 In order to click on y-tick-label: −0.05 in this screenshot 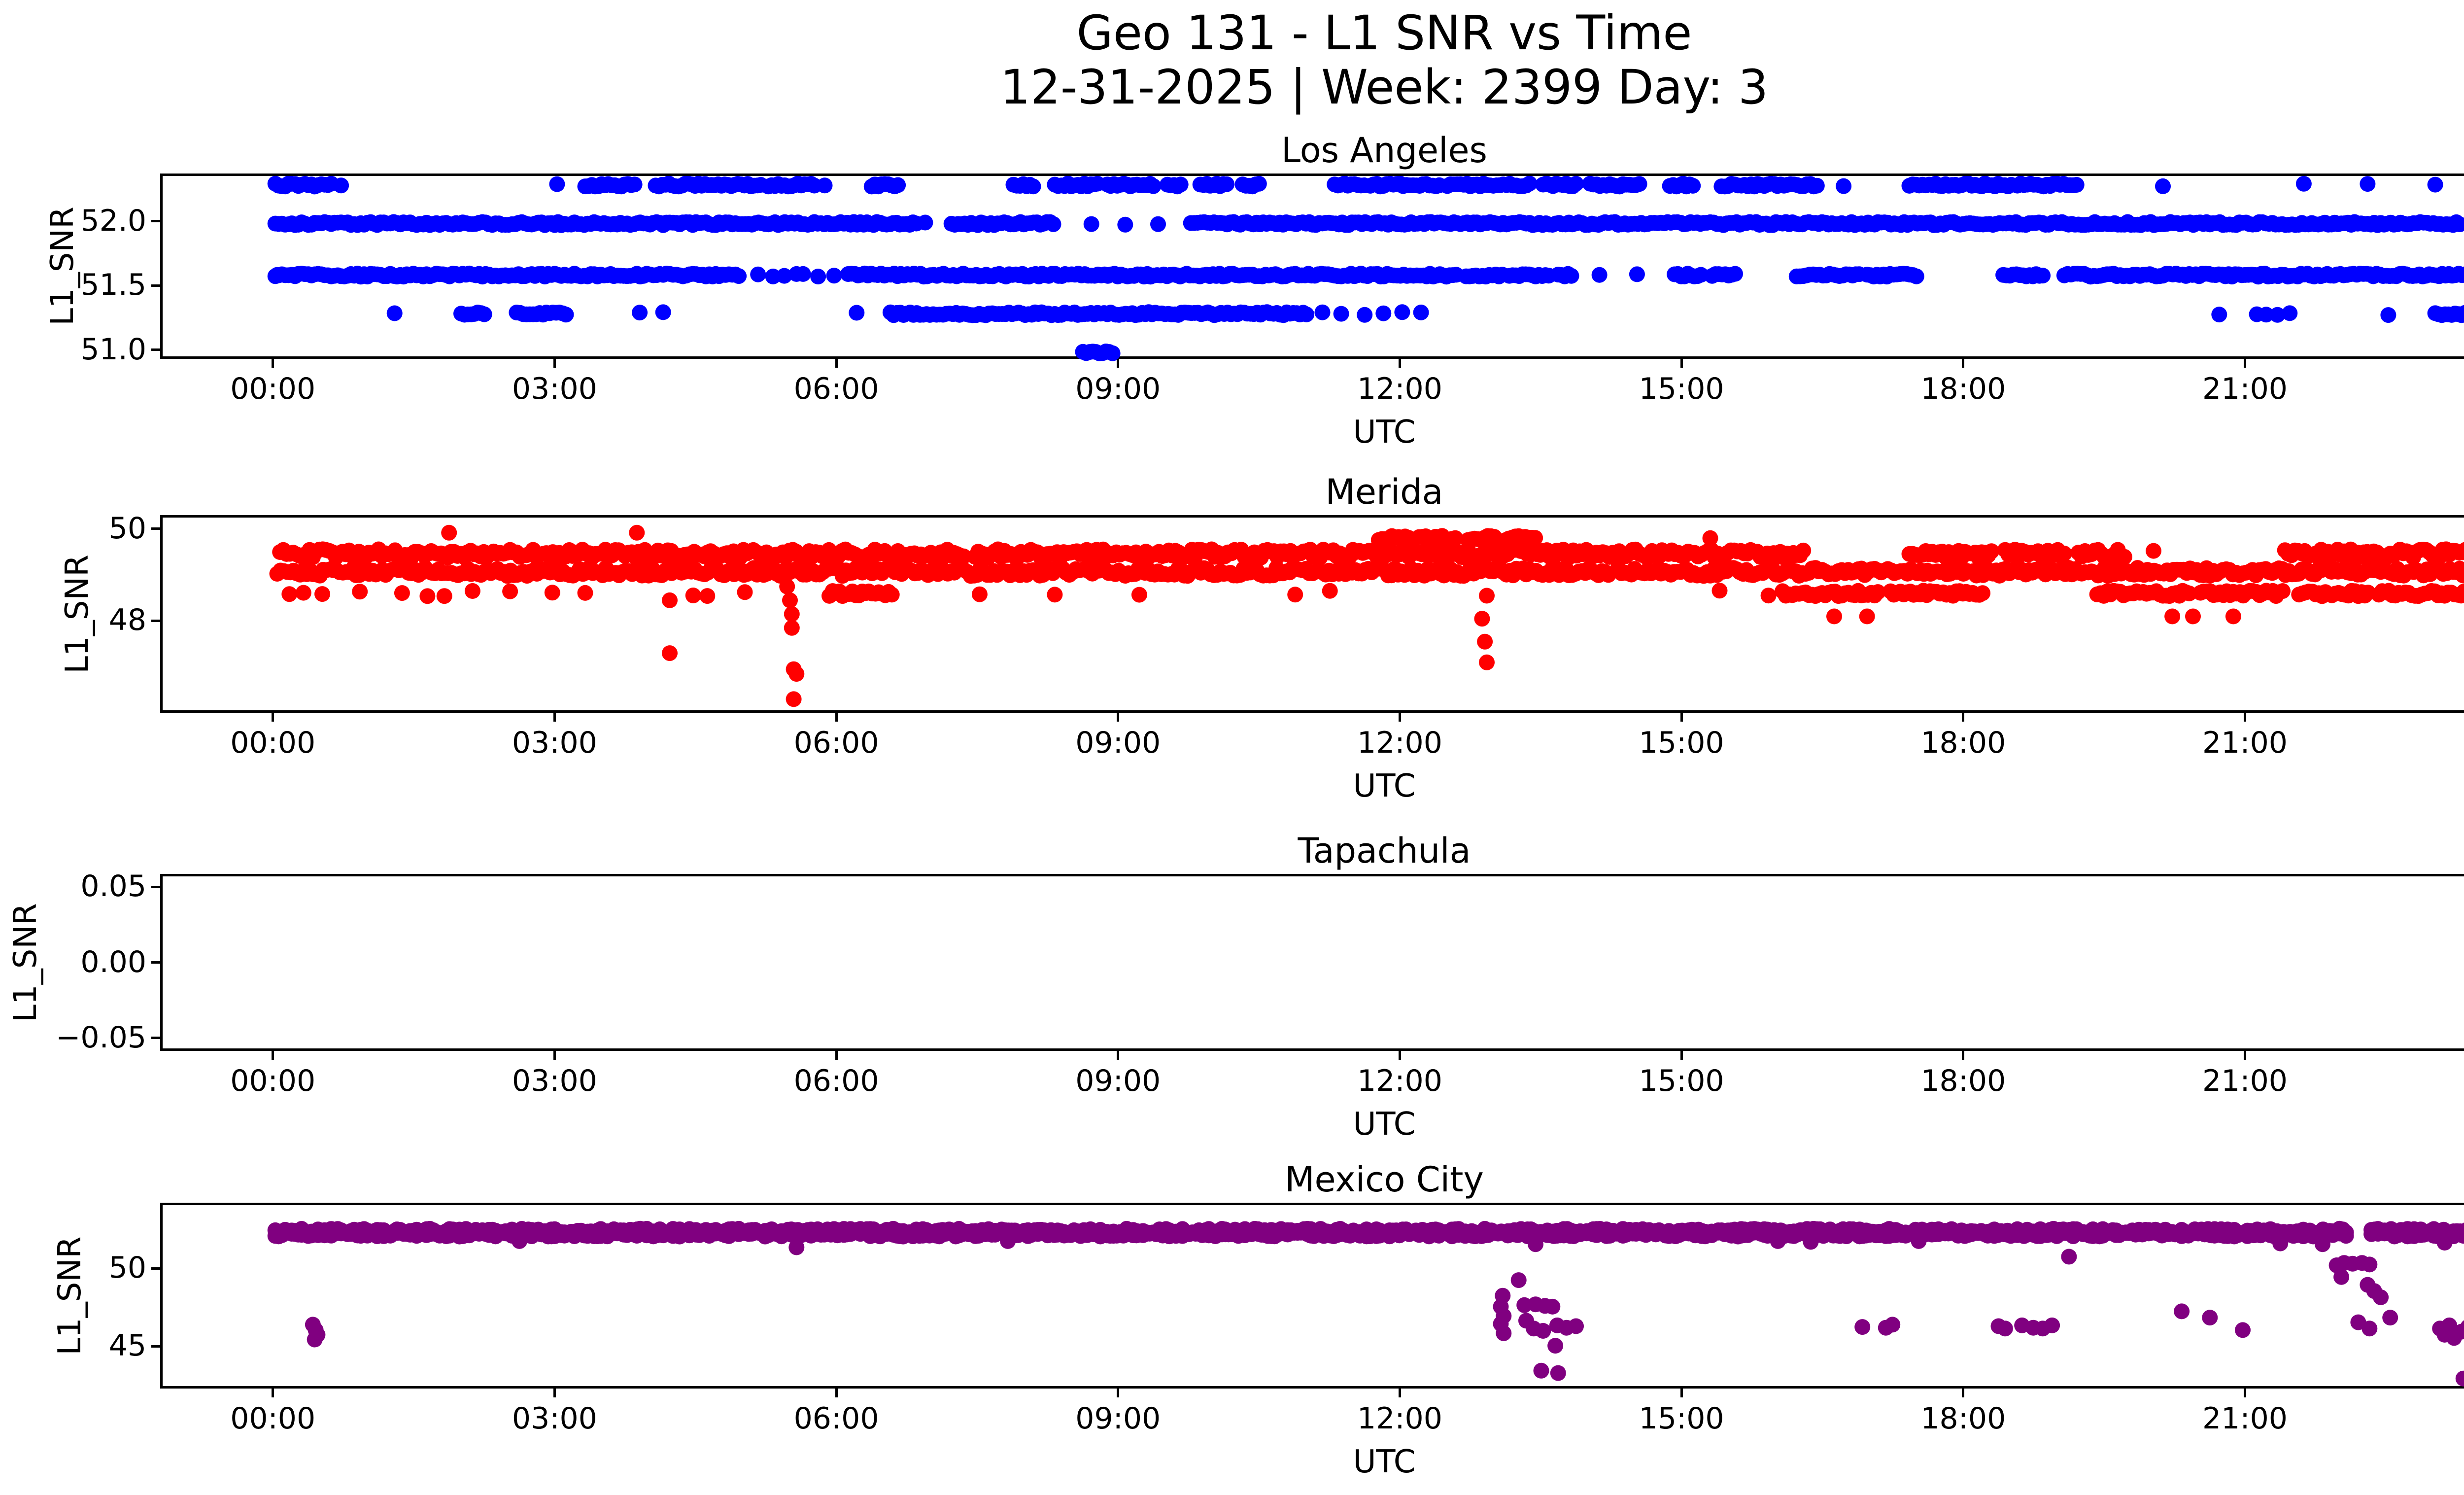, I will do `click(101, 1037)`.